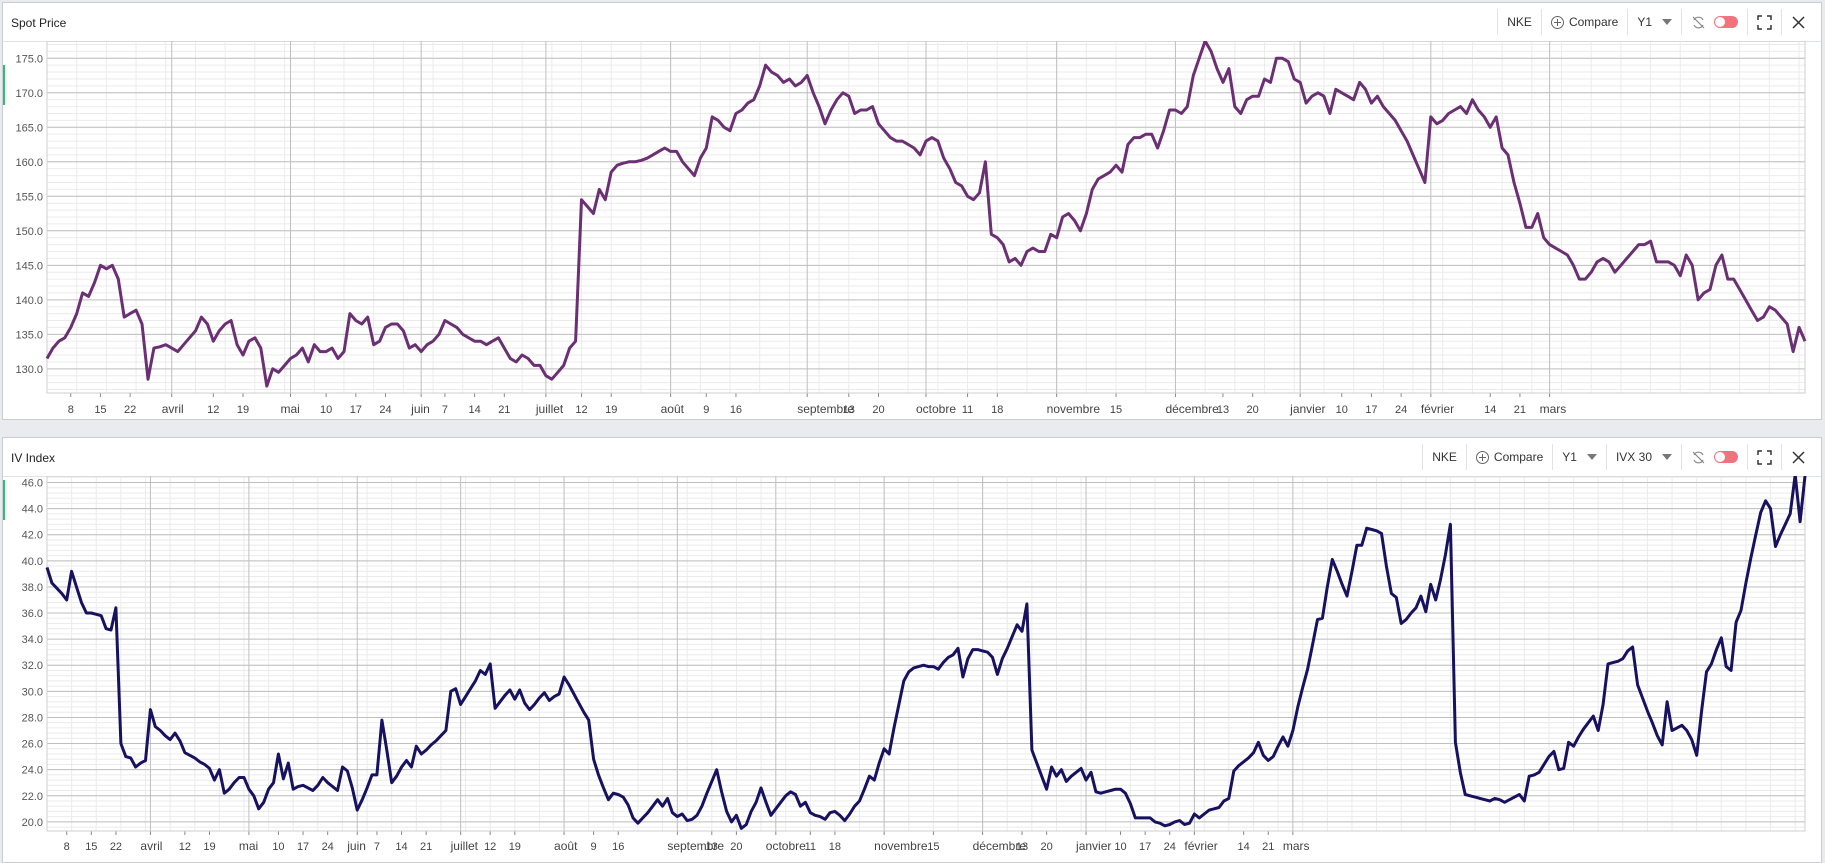  I want to click on x-tick-label: mars, so click(1296, 846).